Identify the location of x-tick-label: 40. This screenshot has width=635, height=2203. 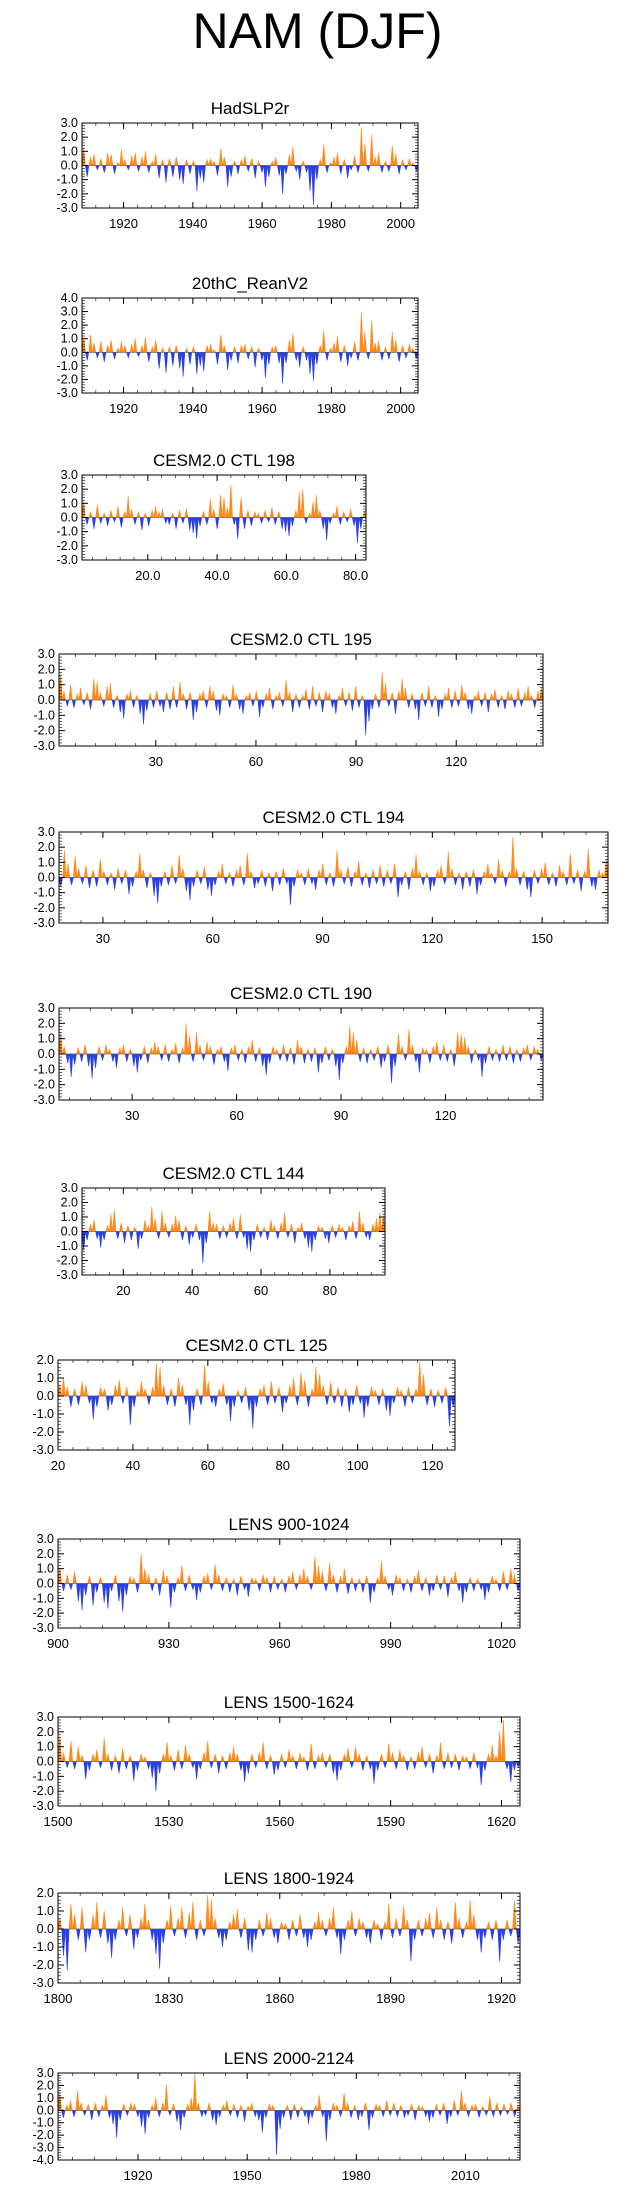
(192, 1290).